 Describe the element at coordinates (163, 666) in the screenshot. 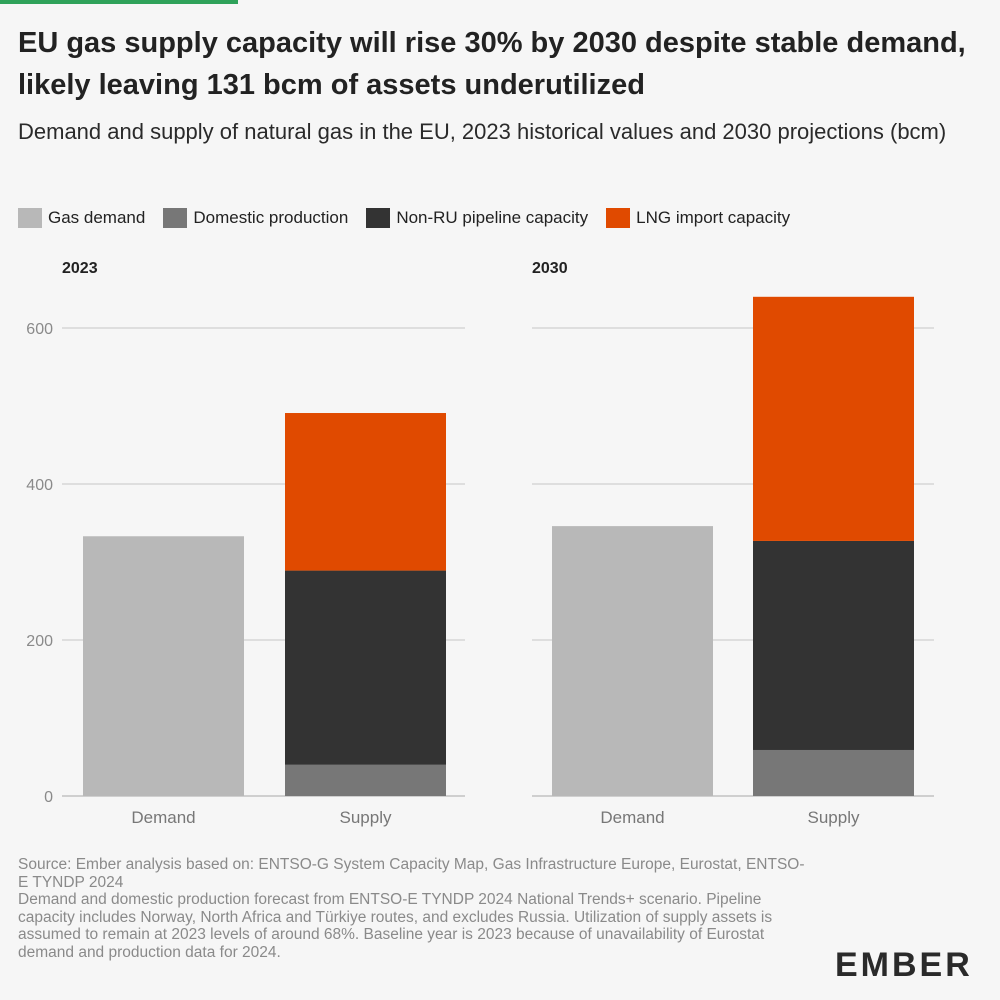

I see `bar-2023-demand-gas-demand` at that location.